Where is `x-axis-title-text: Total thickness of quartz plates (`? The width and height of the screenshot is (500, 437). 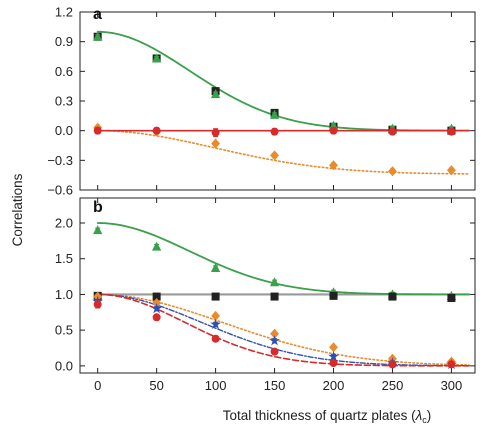 x-axis-title-text: Total thickness of quartz plates ( is located at coordinates (319, 415).